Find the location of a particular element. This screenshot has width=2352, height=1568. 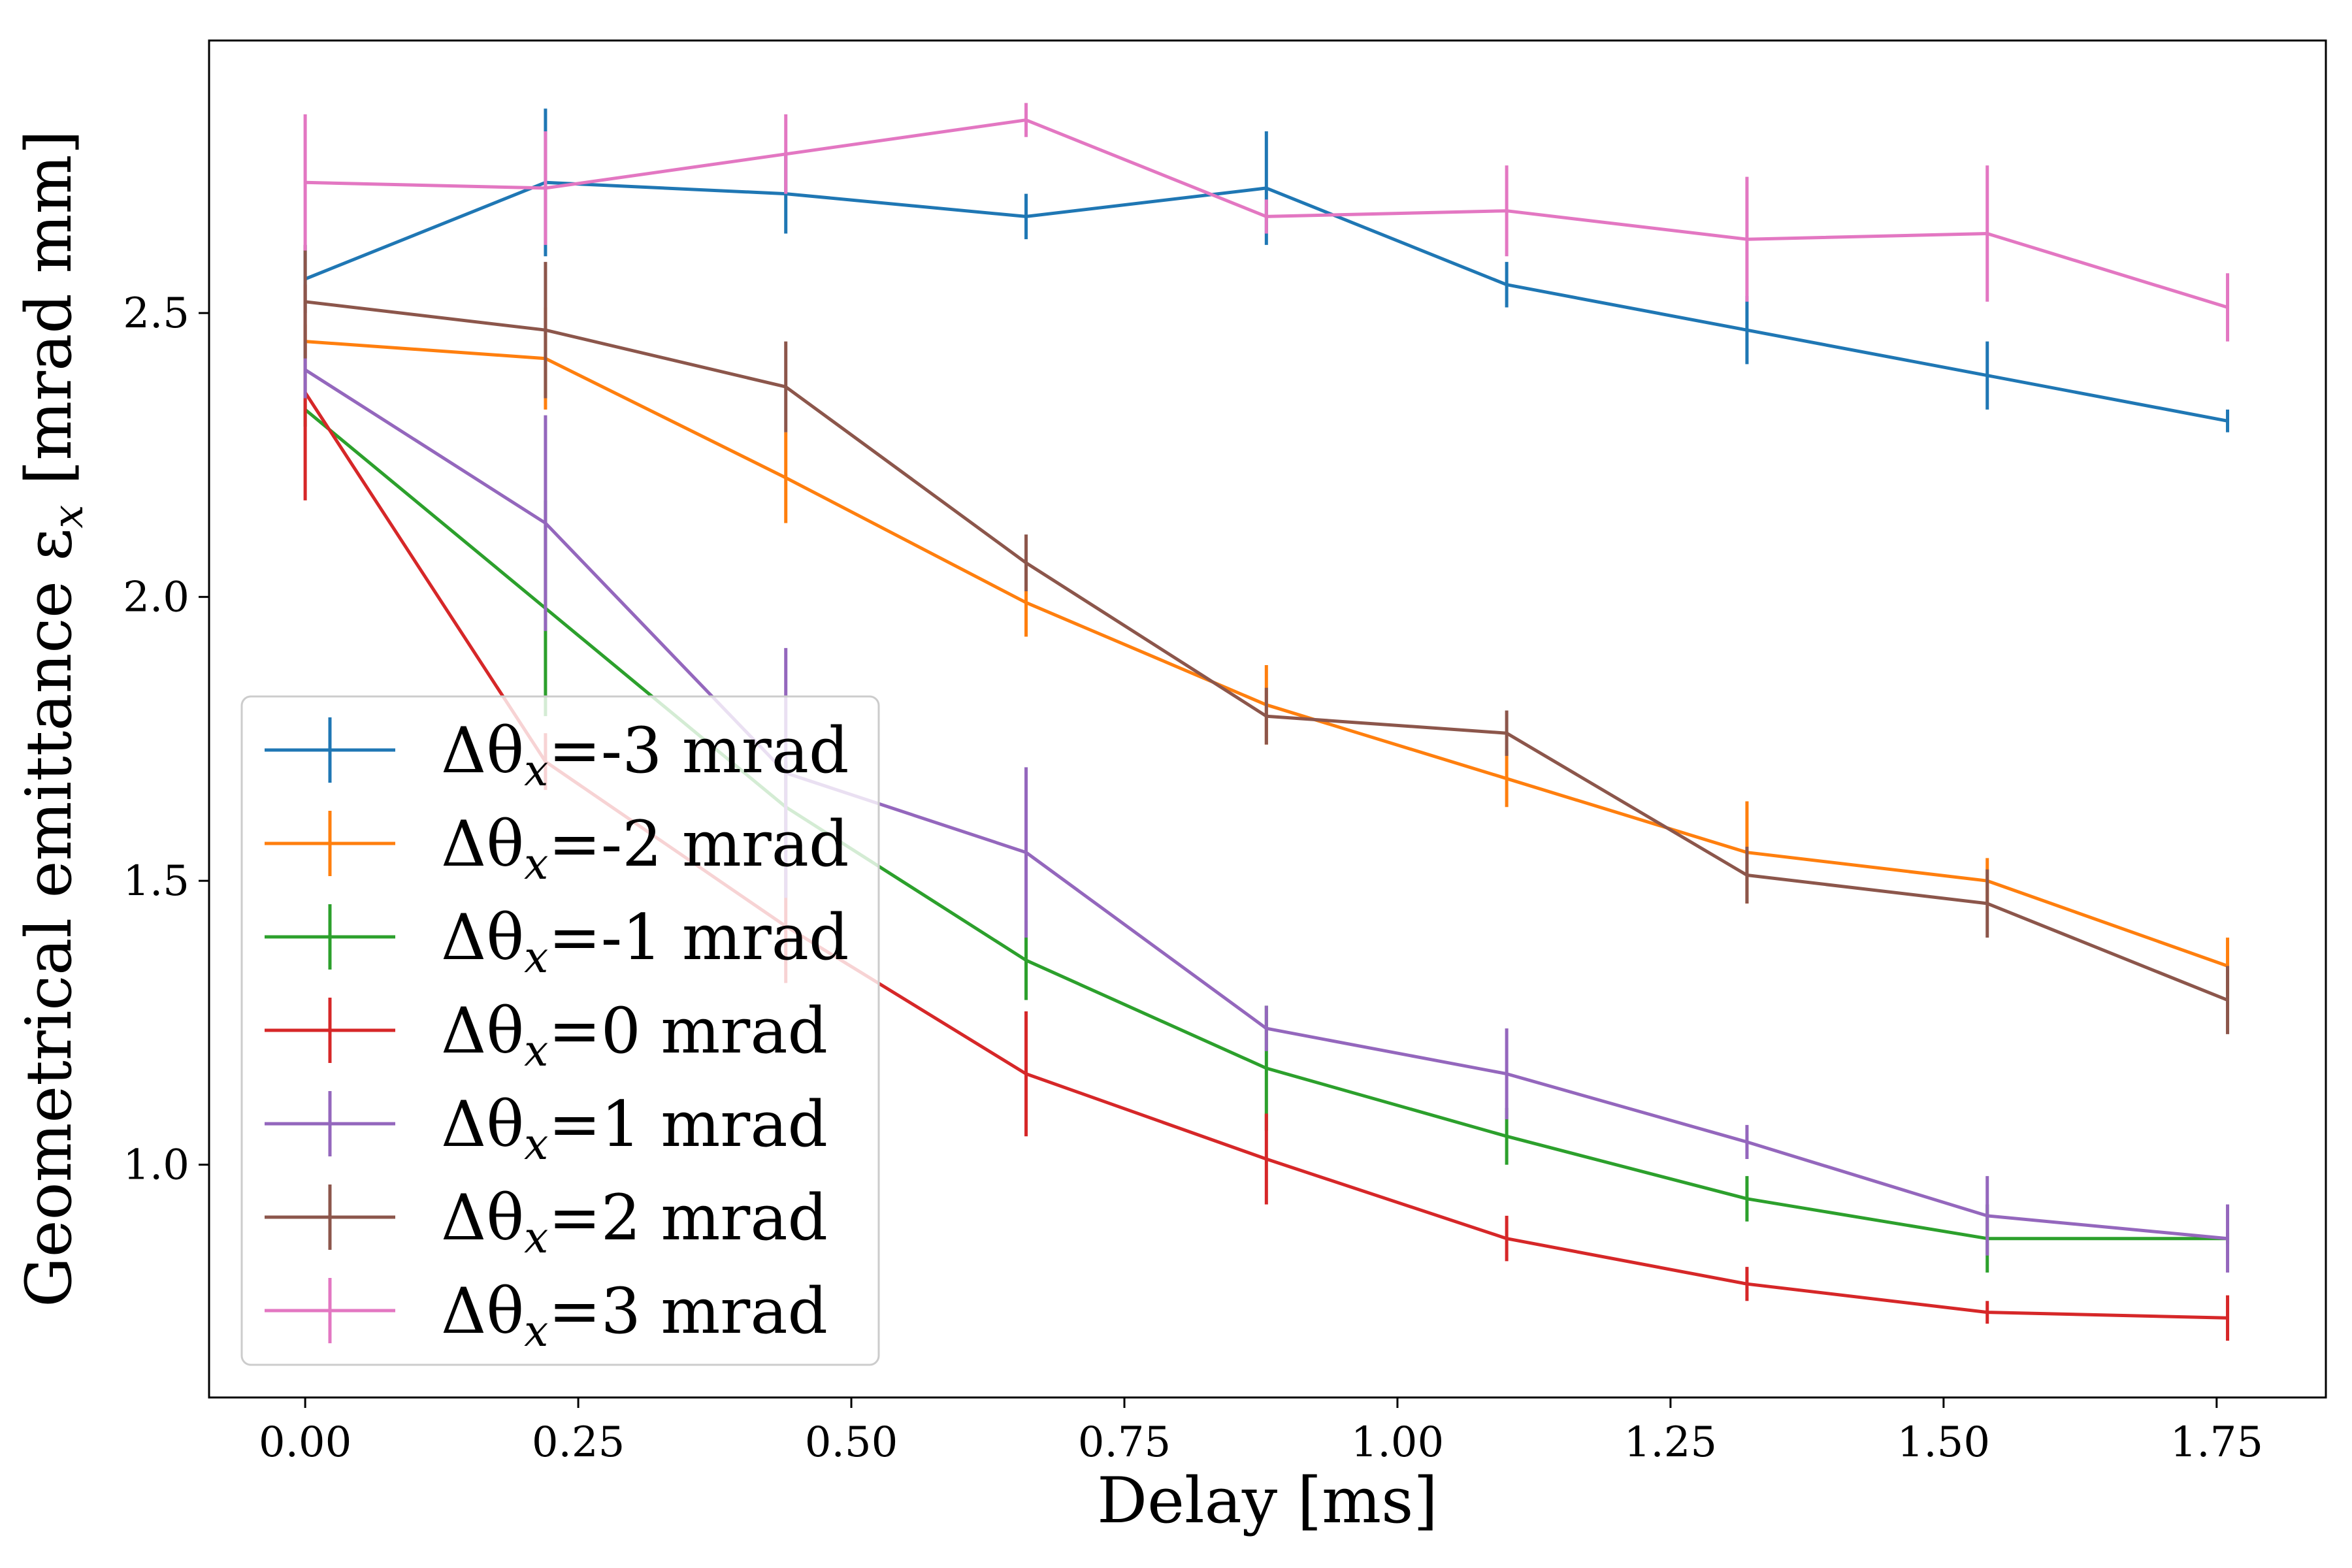

x-tick-label: 1.00 is located at coordinates (1398, 1442).